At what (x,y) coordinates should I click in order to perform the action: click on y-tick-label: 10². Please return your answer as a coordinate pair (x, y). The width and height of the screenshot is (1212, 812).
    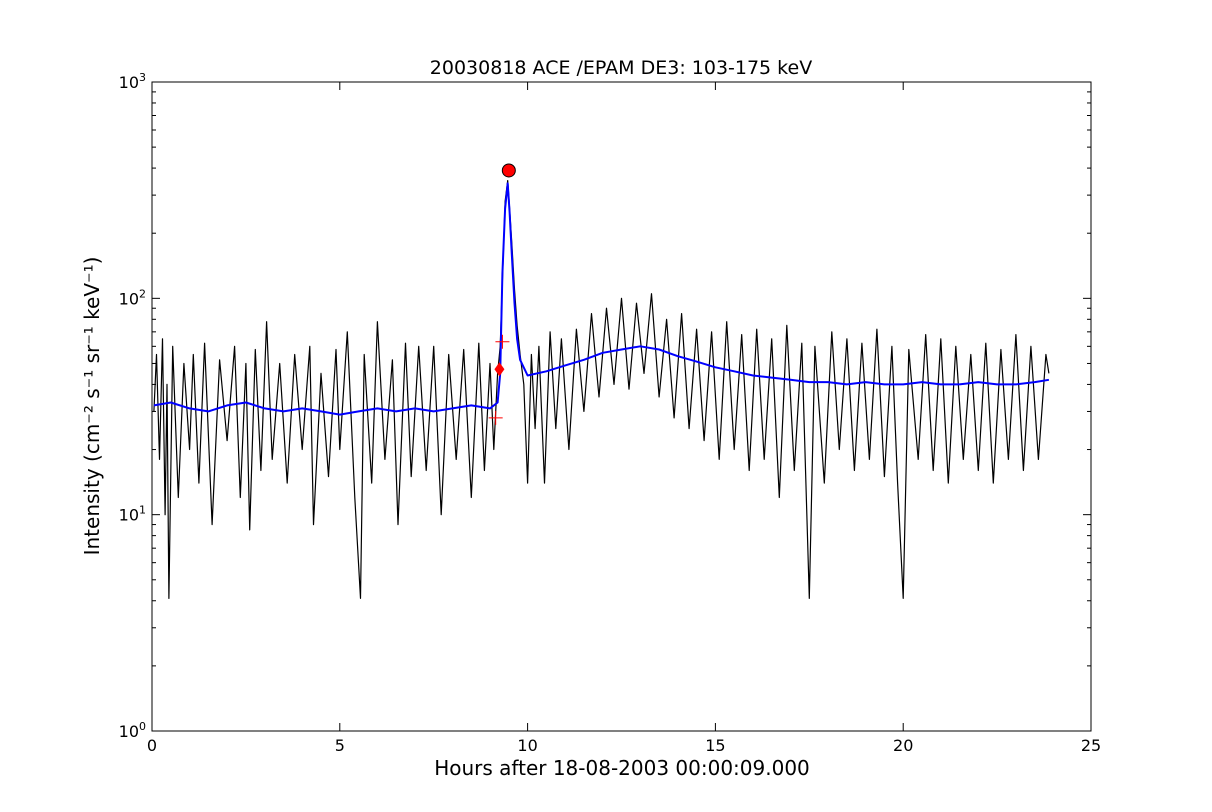
    Looking at the image, I should click on (132, 297).